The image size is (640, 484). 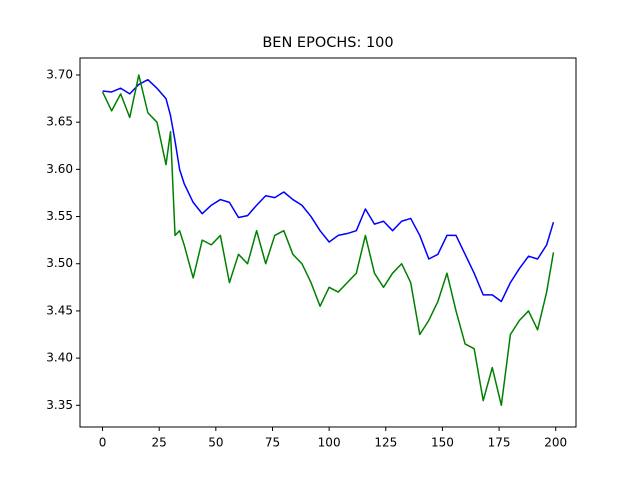 What do you see at coordinates (59, 216) in the screenshot?
I see `y-tick-label: 3.55` at bounding box center [59, 216].